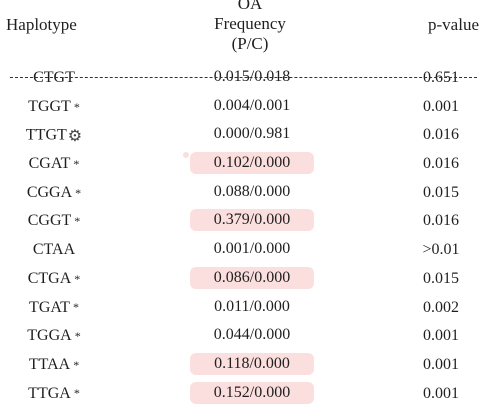 The image size is (487, 408). What do you see at coordinates (250, 6) in the screenshot?
I see `header-frequency-line1: OA` at bounding box center [250, 6].